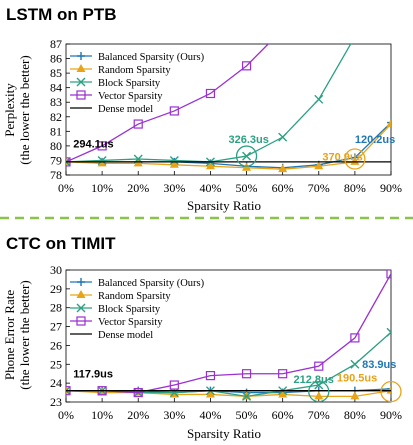 Image resolution: width=413 pixels, height=445 pixels. I want to click on y-tick-label: 24, so click(56, 383).